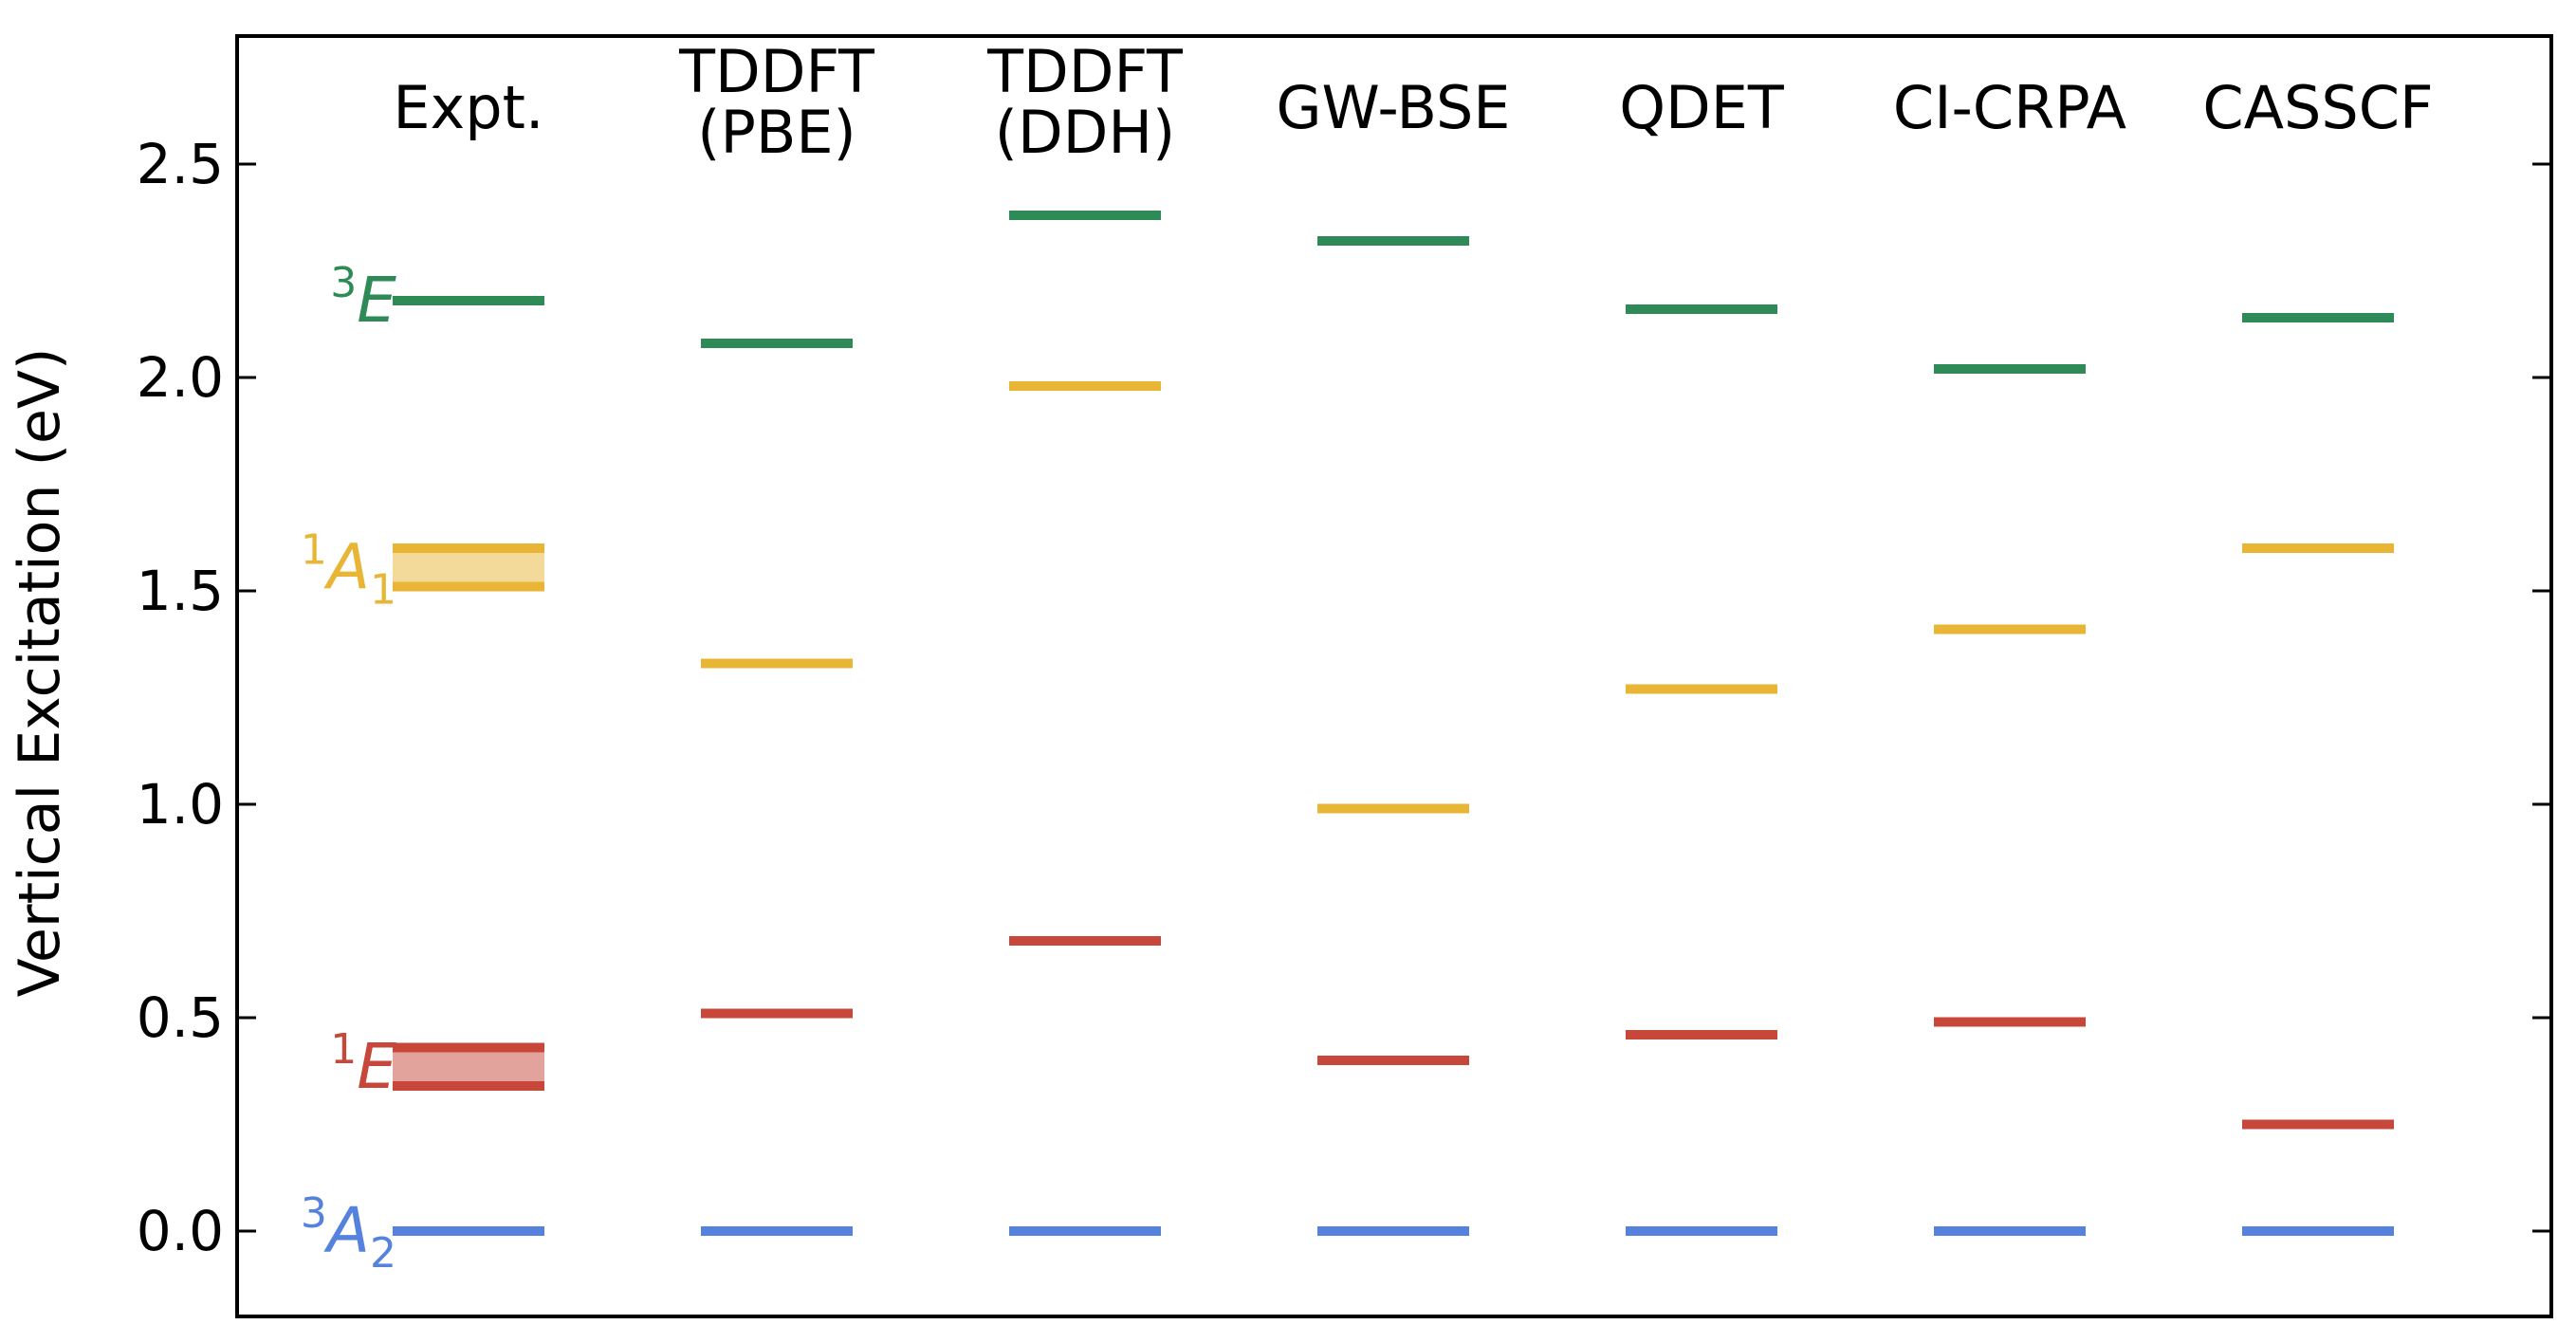  What do you see at coordinates (180, 1017) in the screenshot?
I see `y-tick-label-1: 0.5` at bounding box center [180, 1017].